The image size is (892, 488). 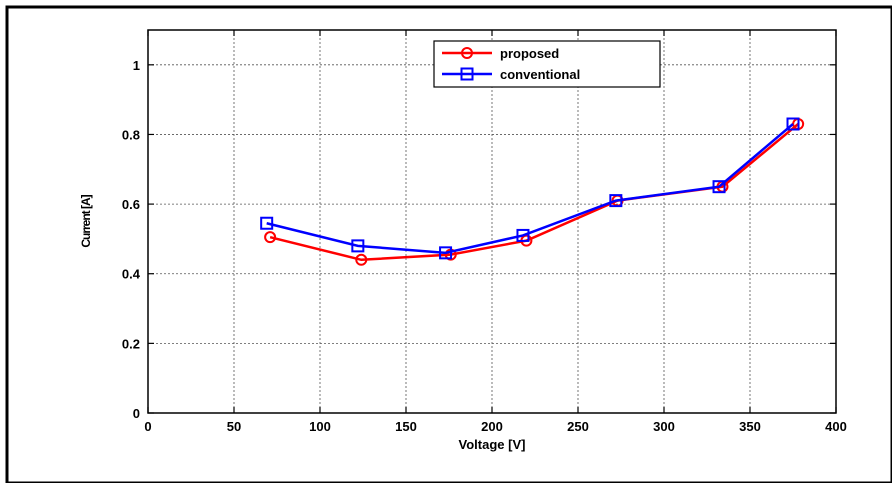 I want to click on x-tick-label: 250, so click(x=578, y=426).